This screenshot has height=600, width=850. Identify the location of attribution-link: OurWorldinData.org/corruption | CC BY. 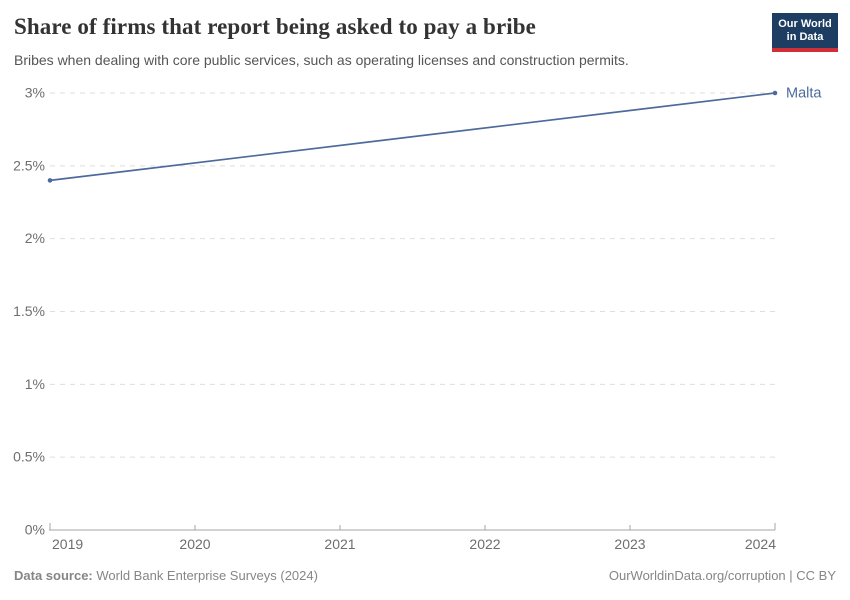
(722, 575).